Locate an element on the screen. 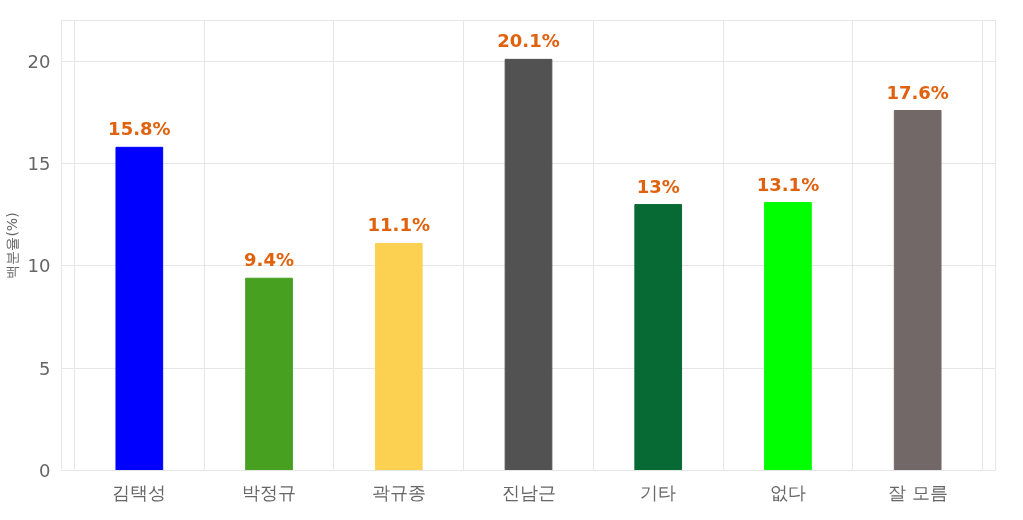 The height and width of the screenshot is (520, 1023). data-label: 15.8% is located at coordinates (139, 129).